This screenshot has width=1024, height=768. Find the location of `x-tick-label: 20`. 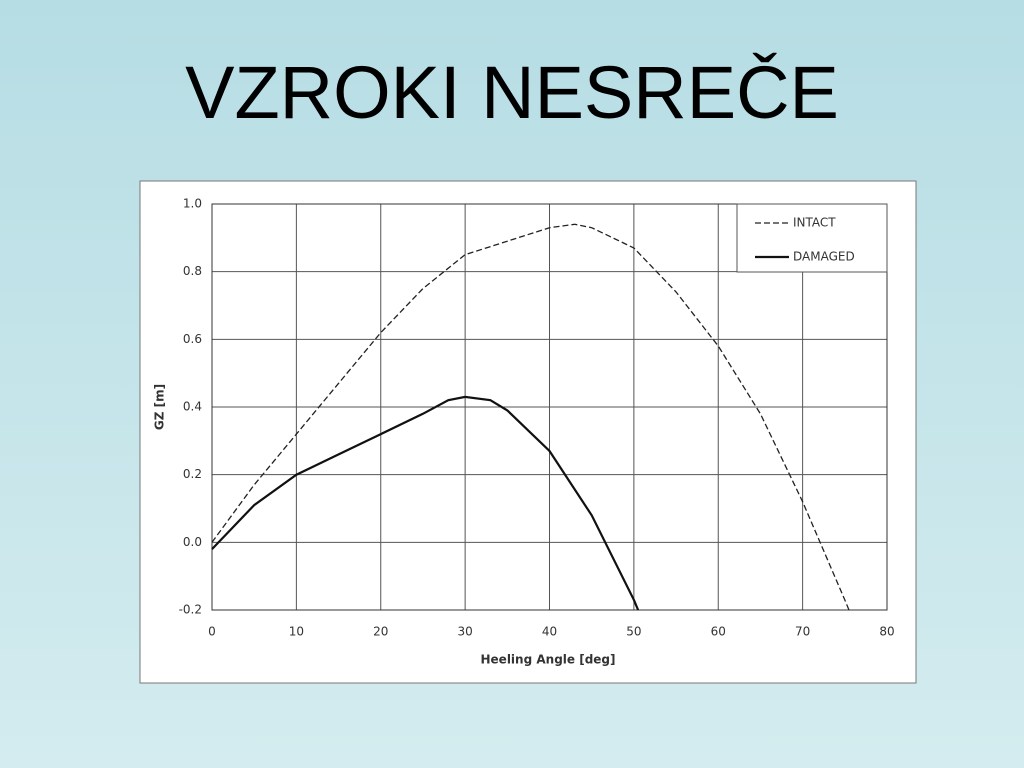

x-tick-label: 20 is located at coordinates (380, 632).